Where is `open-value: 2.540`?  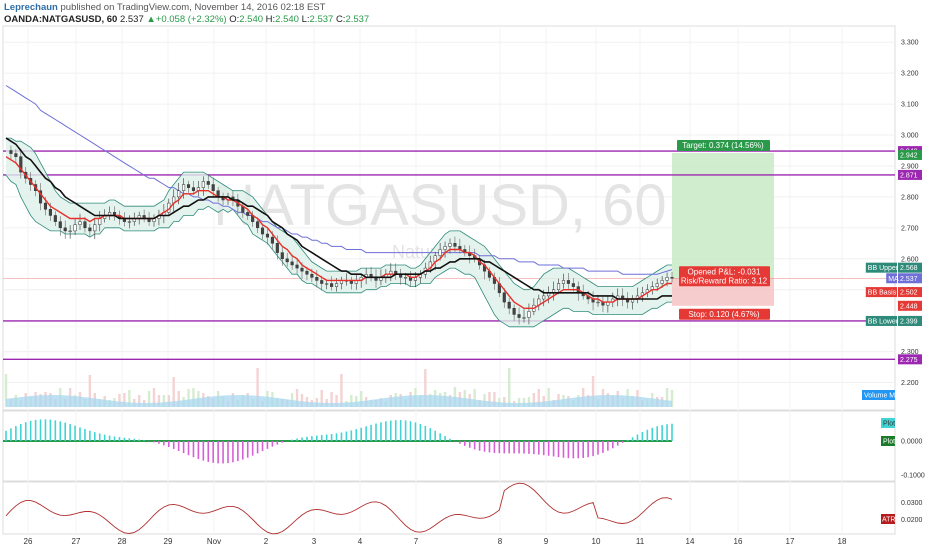
open-value: 2.540 is located at coordinates (251, 19).